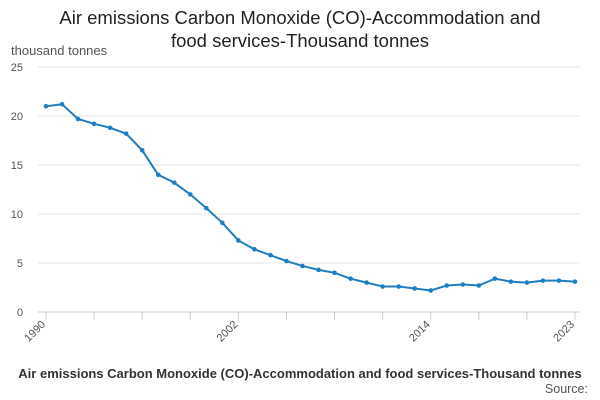 The image size is (600, 400). Describe the element at coordinates (420, 332) in the screenshot. I see `x-tick-label: 2014` at that location.